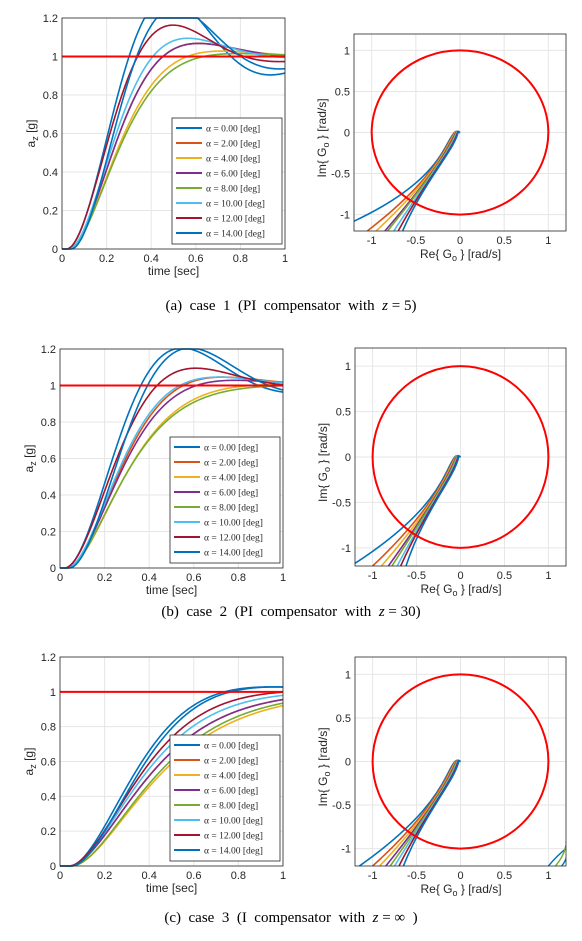 This screenshot has height=941, width=582. Describe the element at coordinates (55, 250) in the screenshot. I see `y-tick-label: 0` at that location.